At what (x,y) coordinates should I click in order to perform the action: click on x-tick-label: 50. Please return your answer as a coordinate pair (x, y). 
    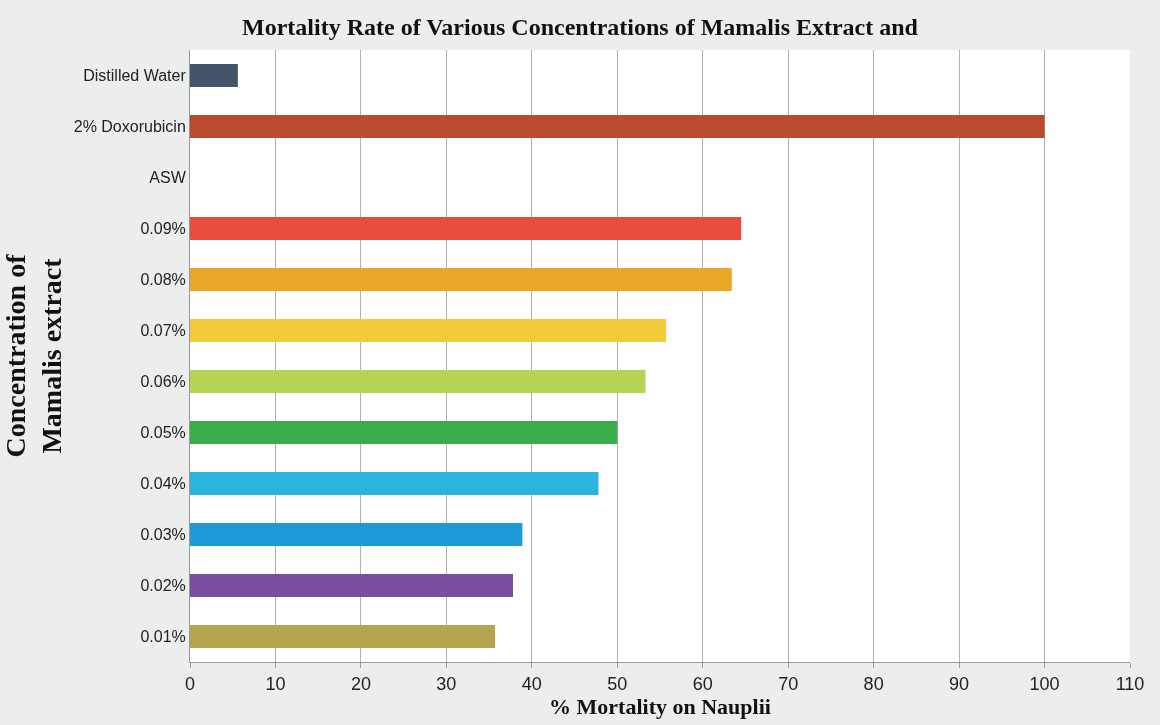
    Looking at the image, I should click on (617, 683).